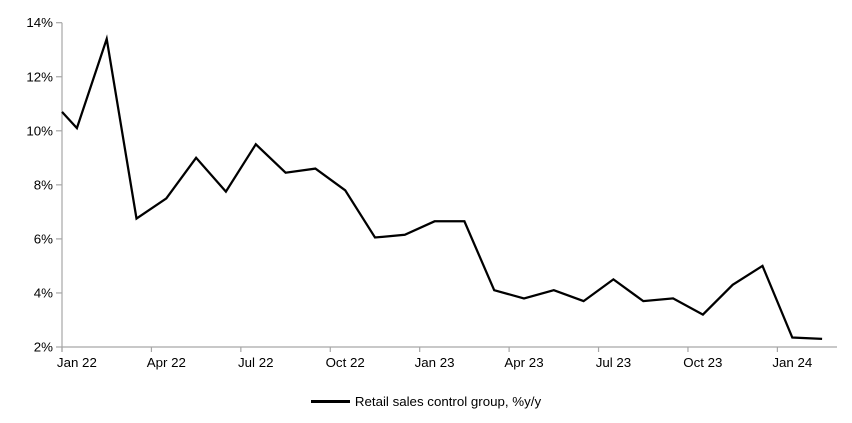 The width and height of the screenshot is (852, 423). Describe the element at coordinates (43, 238) in the screenshot. I see `y-tick-label: 6%` at that location.